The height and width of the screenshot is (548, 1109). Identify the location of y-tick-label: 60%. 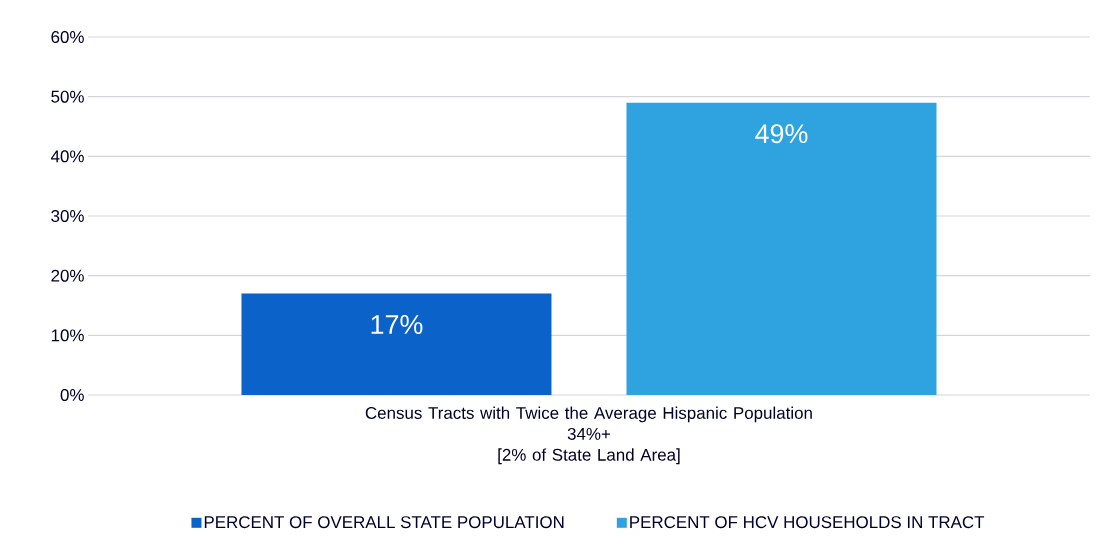
(67, 37).